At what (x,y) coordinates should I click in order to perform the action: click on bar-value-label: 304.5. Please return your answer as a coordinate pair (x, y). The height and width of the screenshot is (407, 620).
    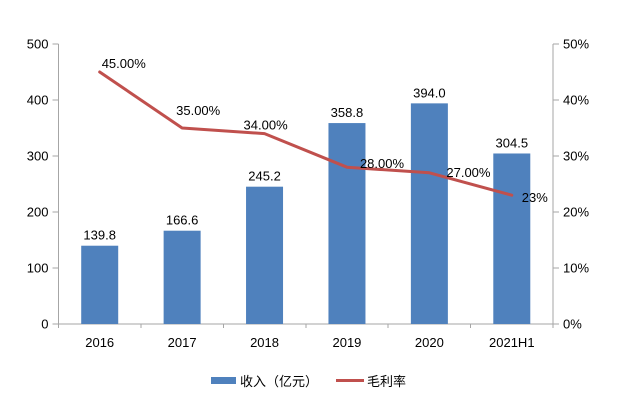
    Looking at the image, I should click on (512, 142).